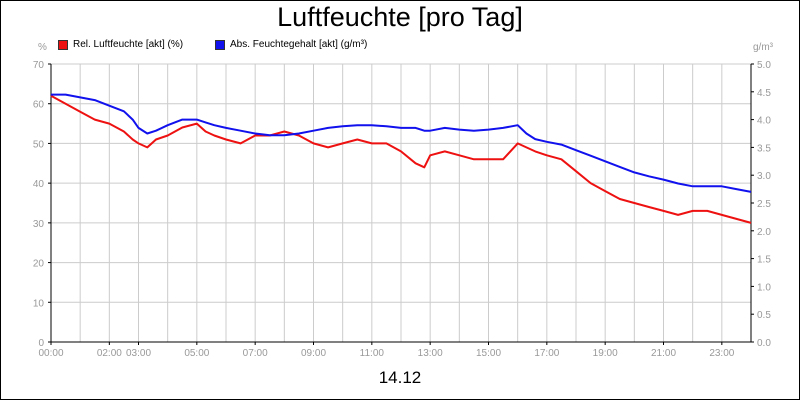 The width and height of the screenshot is (800, 400). I want to click on y-right-tick-label: 5.0, so click(764, 65).